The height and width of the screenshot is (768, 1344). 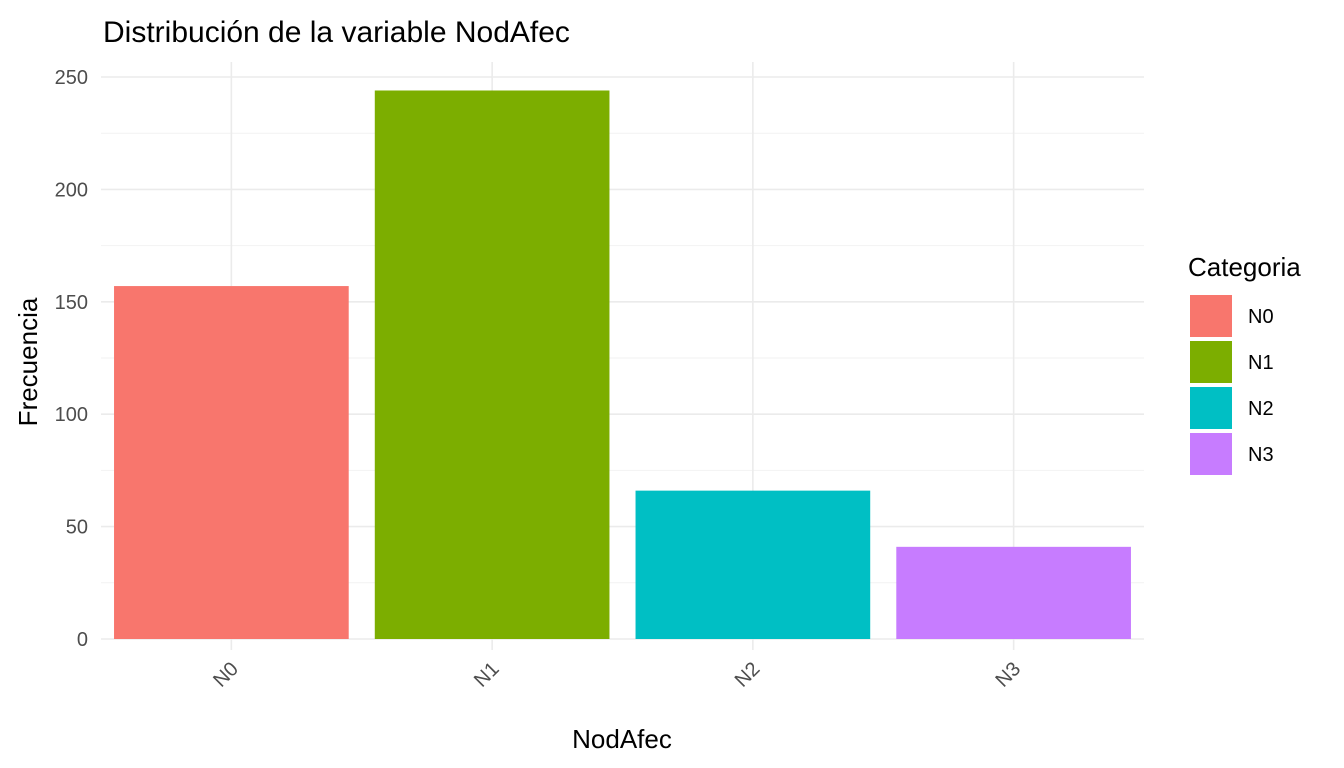 What do you see at coordinates (226, 675) in the screenshot?
I see `x-tick-label: N0` at bounding box center [226, 675].